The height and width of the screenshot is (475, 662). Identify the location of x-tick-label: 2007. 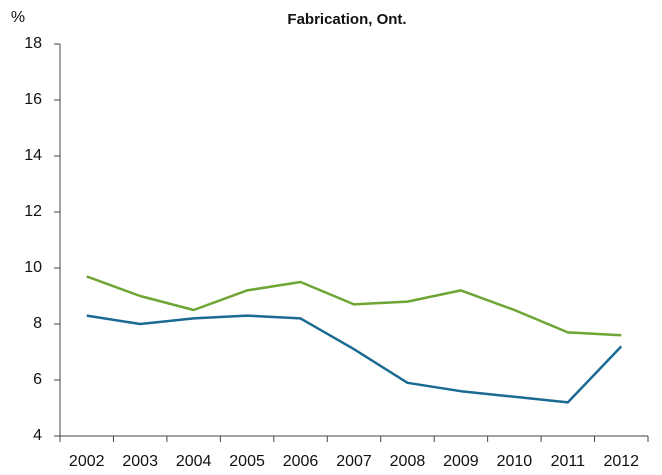
(354, 461).